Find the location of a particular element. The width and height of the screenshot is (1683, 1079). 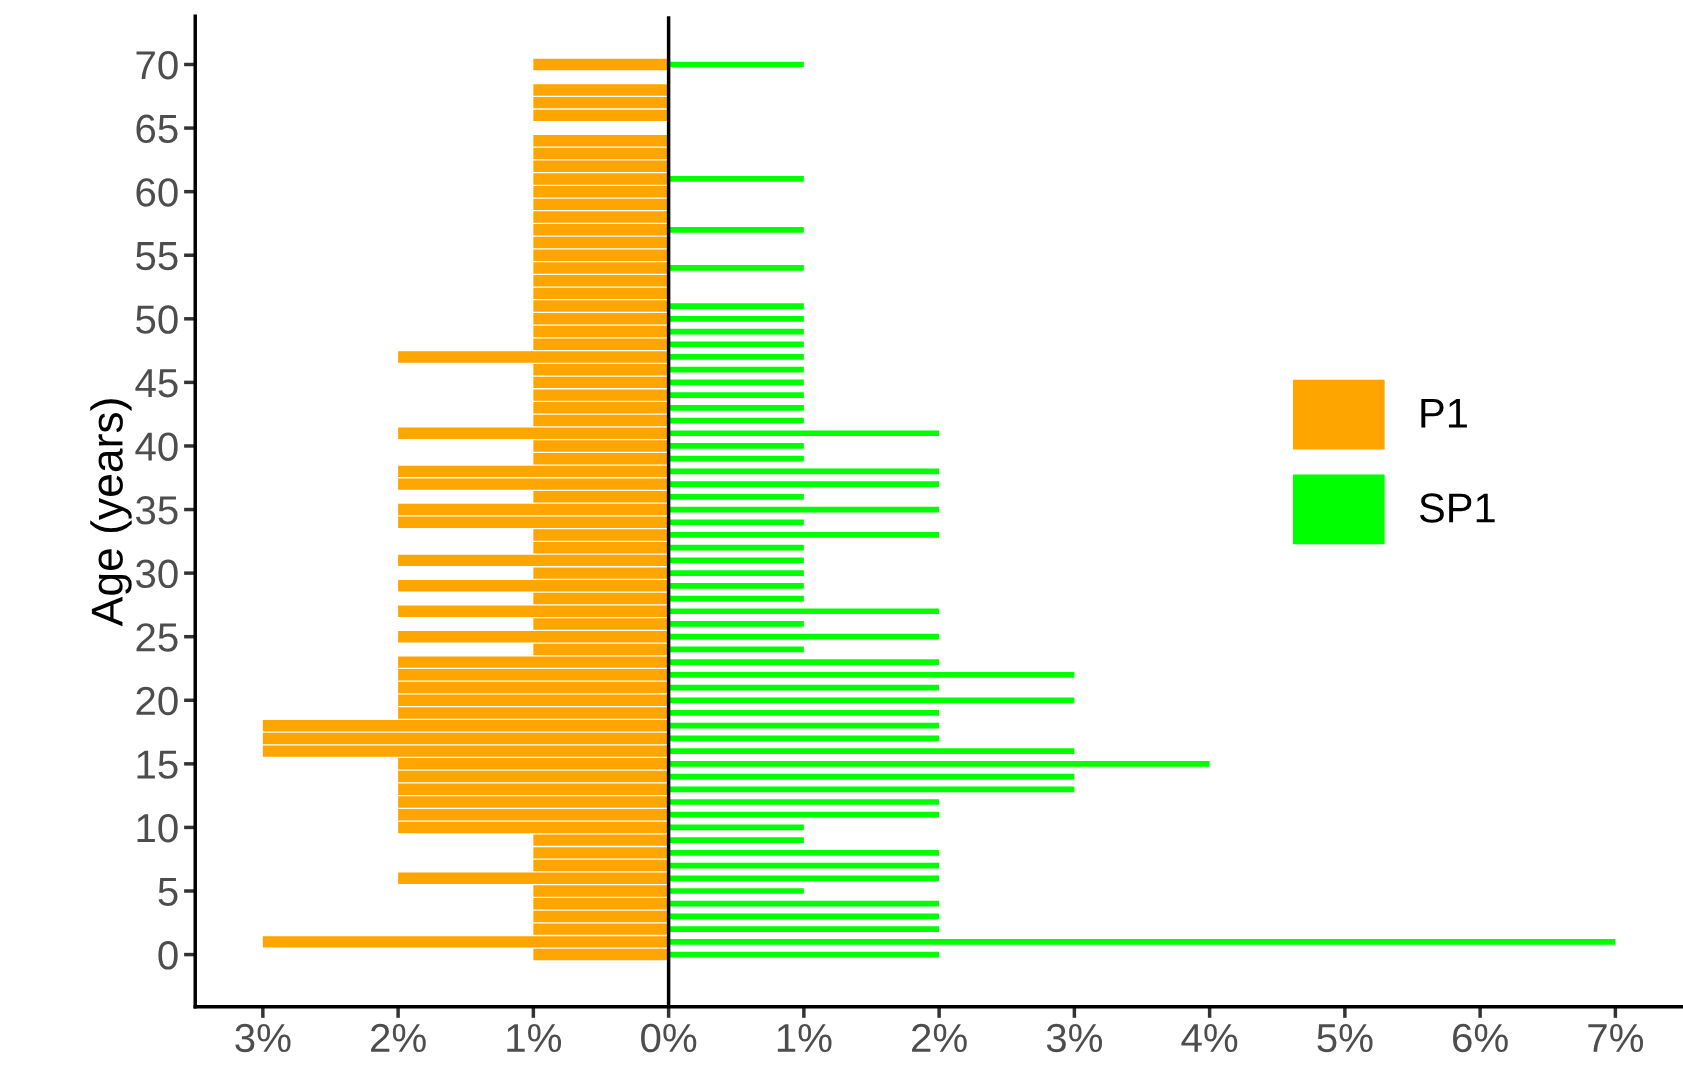

x-tick-label: 5% is located at coordinates (1345, 1038).